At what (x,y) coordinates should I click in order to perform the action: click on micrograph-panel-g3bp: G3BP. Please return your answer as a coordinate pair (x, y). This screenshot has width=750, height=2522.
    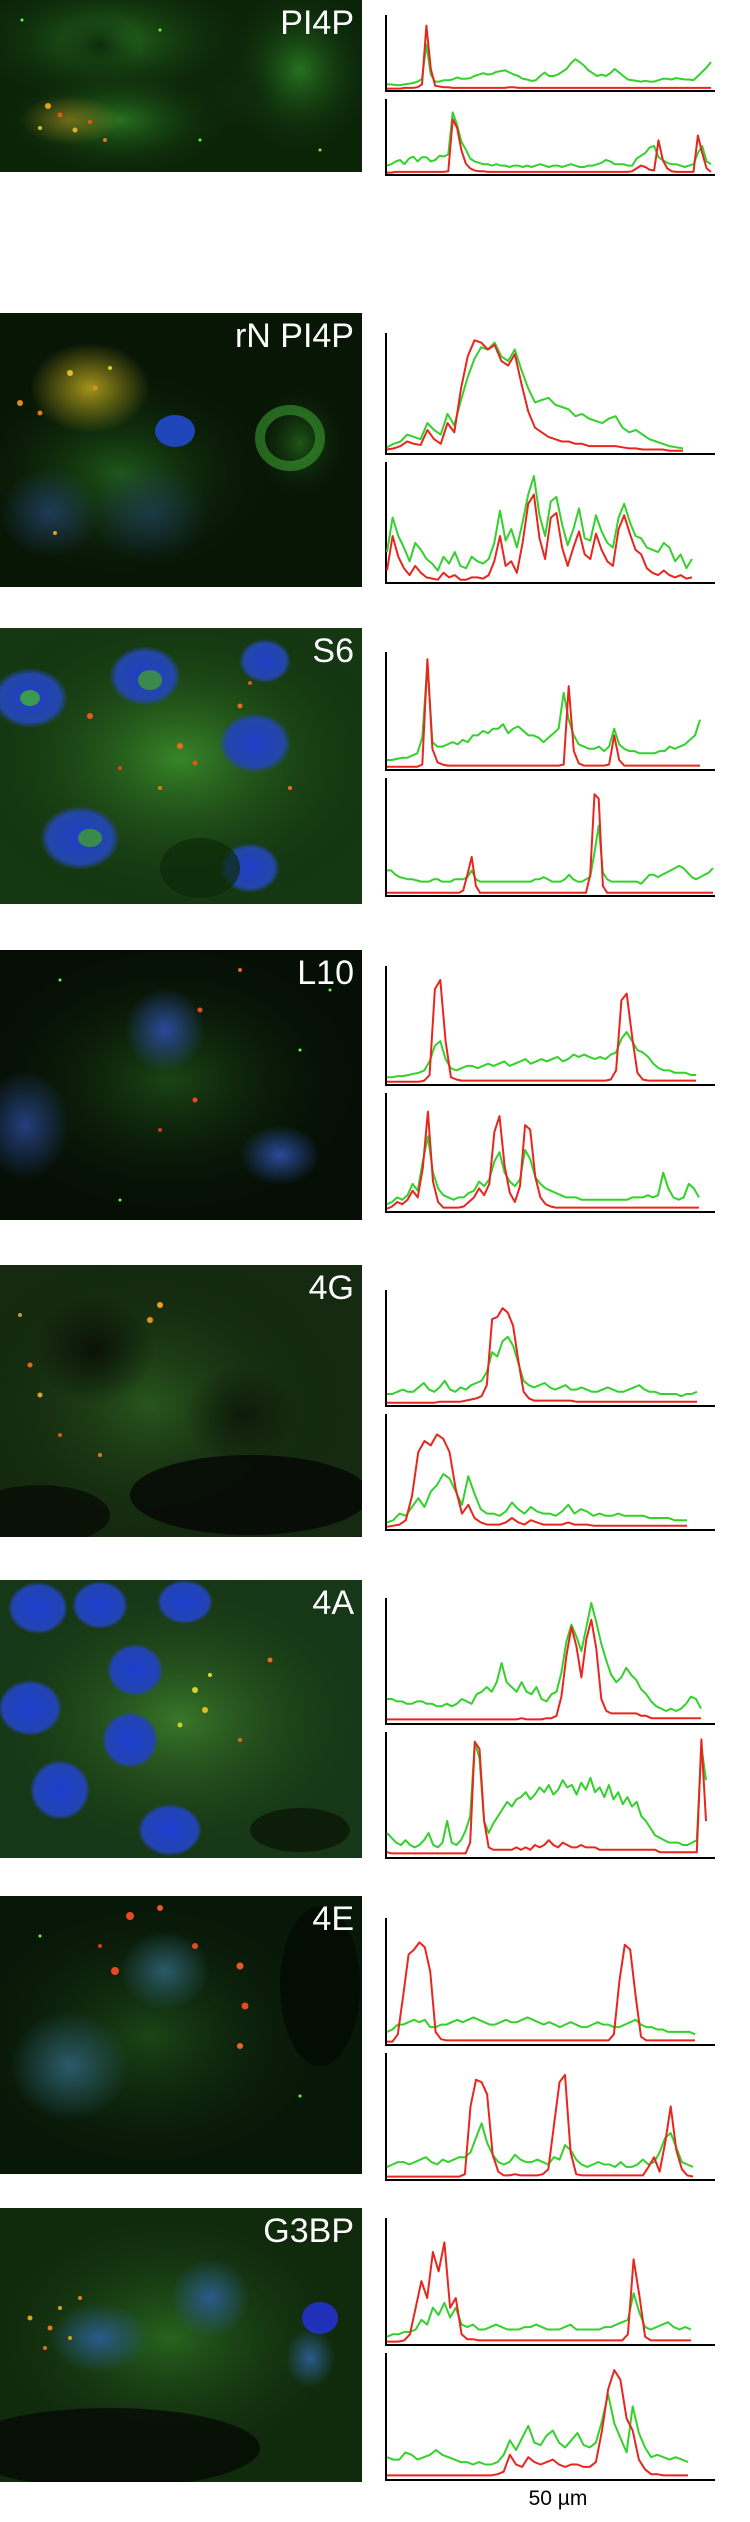
    Looking at the image, I should click on (181, 2345).